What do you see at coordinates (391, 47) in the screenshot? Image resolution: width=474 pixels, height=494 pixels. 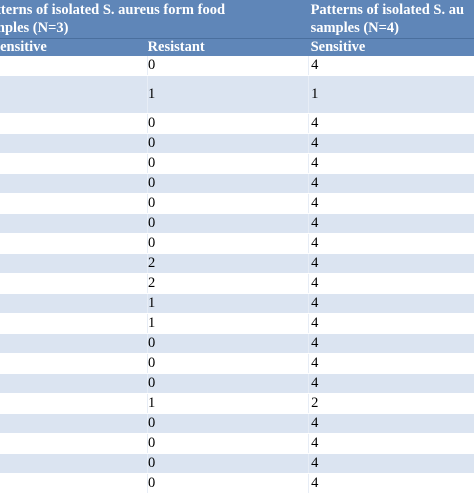 I see `col-header-sensitive-2: Sensitive` at bounding box center [391, 47].